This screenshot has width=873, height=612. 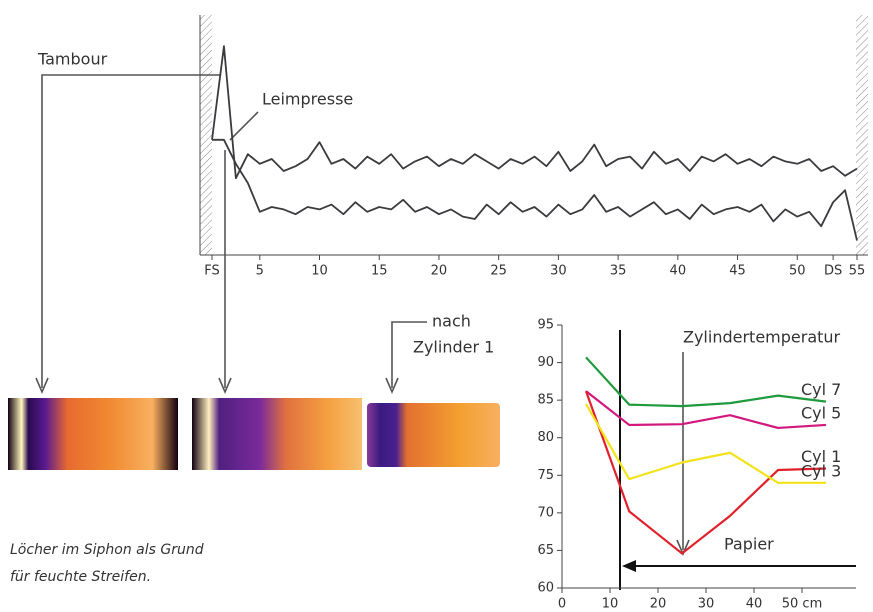 What do you see at coordinates (618, 271) in the screenshot?
I see `x-tick-label: 35` at bounding box center [618, 271].